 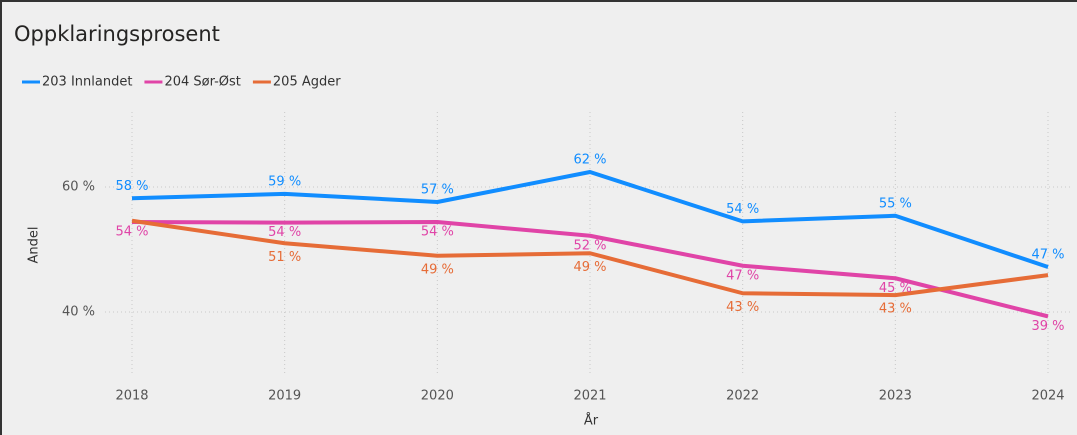 What do you see at coordinates (895, 396) in the screenshot?
I see `x-tick-label: 2023` at bounding box center [895, 396].